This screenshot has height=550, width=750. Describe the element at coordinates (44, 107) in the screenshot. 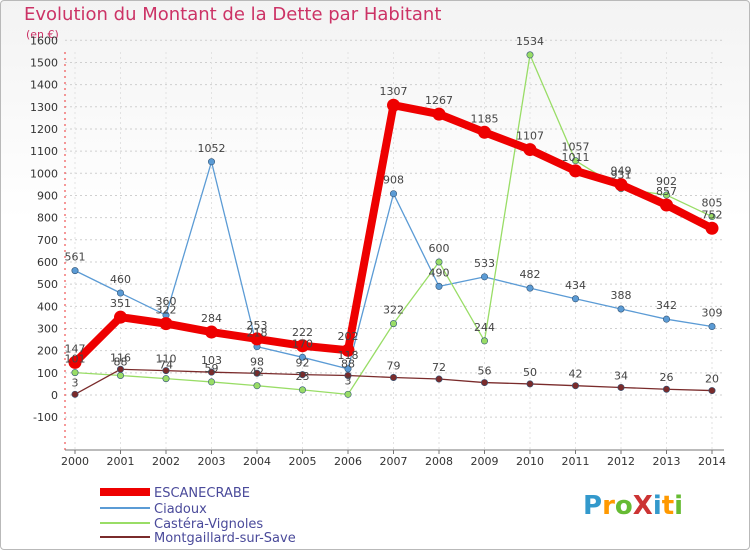

I see `y-tick-label: 1300` at that location.